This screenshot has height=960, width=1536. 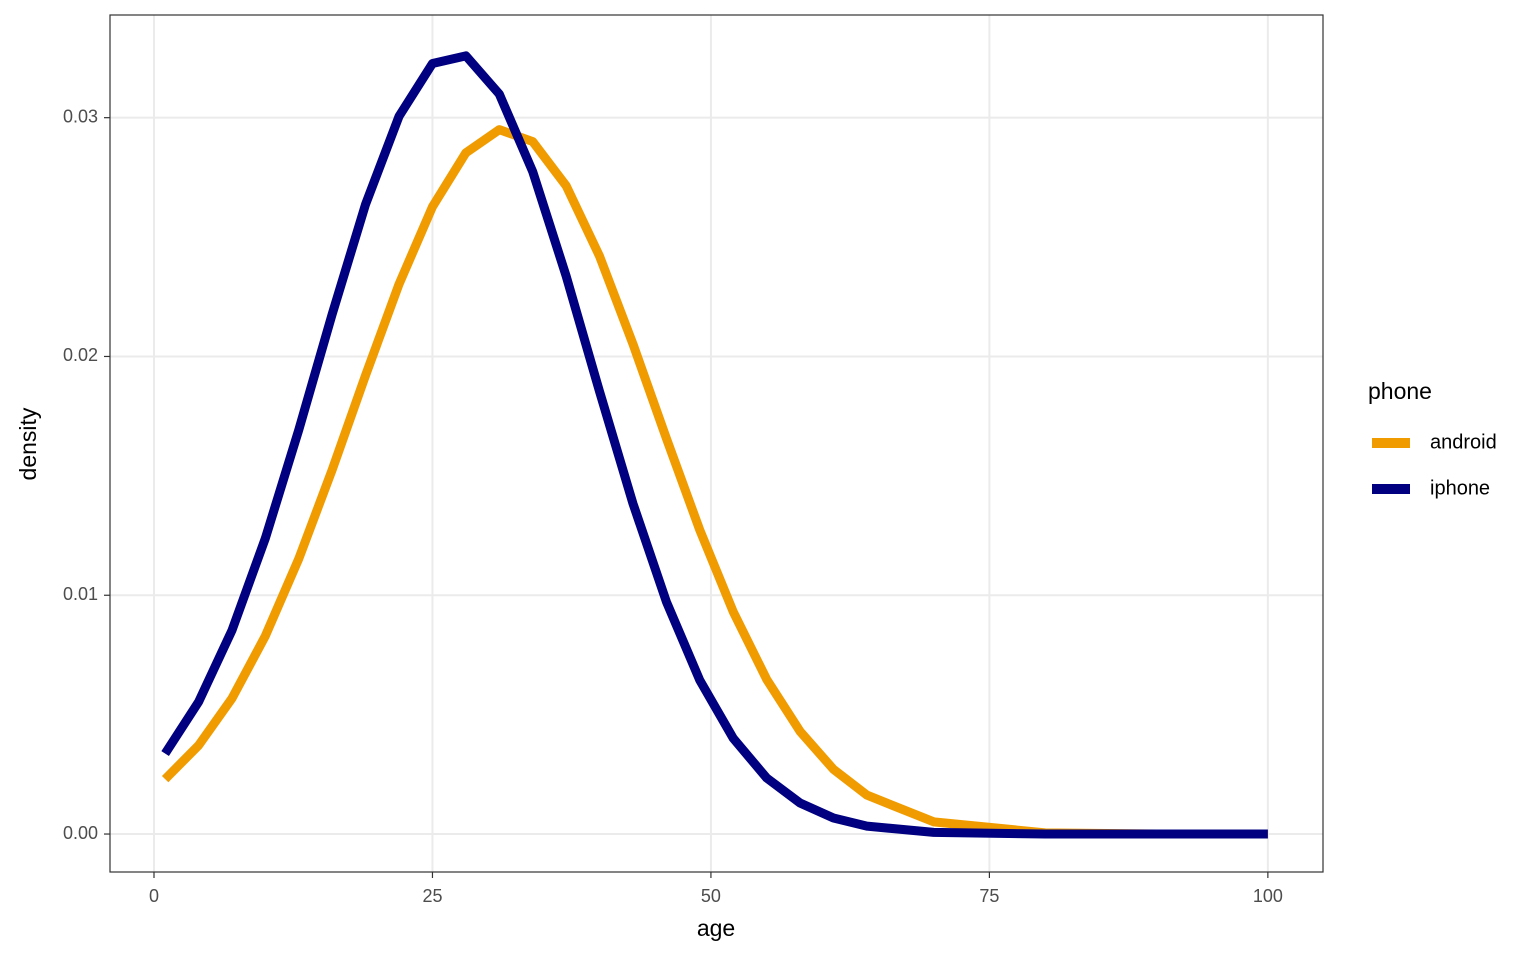 I want to click on y-axis-title: density, so click(x=28, y=443).